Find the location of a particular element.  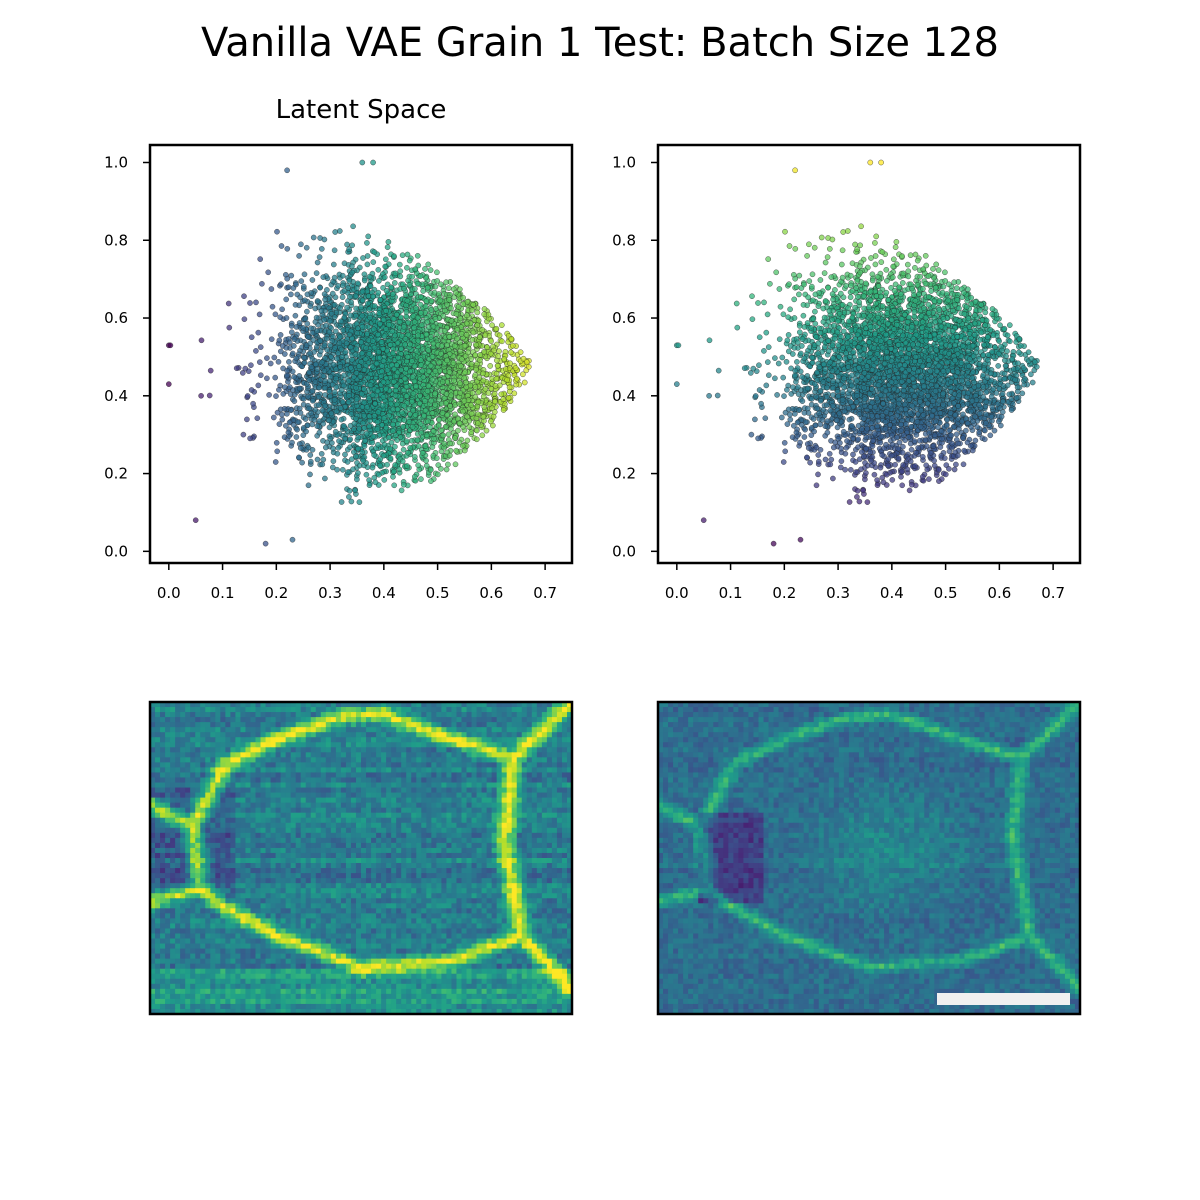

x-tick-label: 0.1 is located at coordinates (223, 593).